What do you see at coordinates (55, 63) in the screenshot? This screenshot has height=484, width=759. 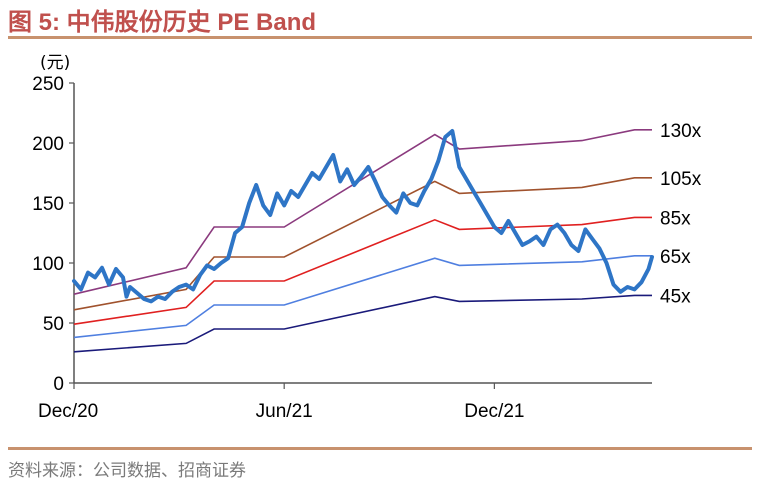 I see `y-axis-unit: (元)` at bounding box center [55, 63].